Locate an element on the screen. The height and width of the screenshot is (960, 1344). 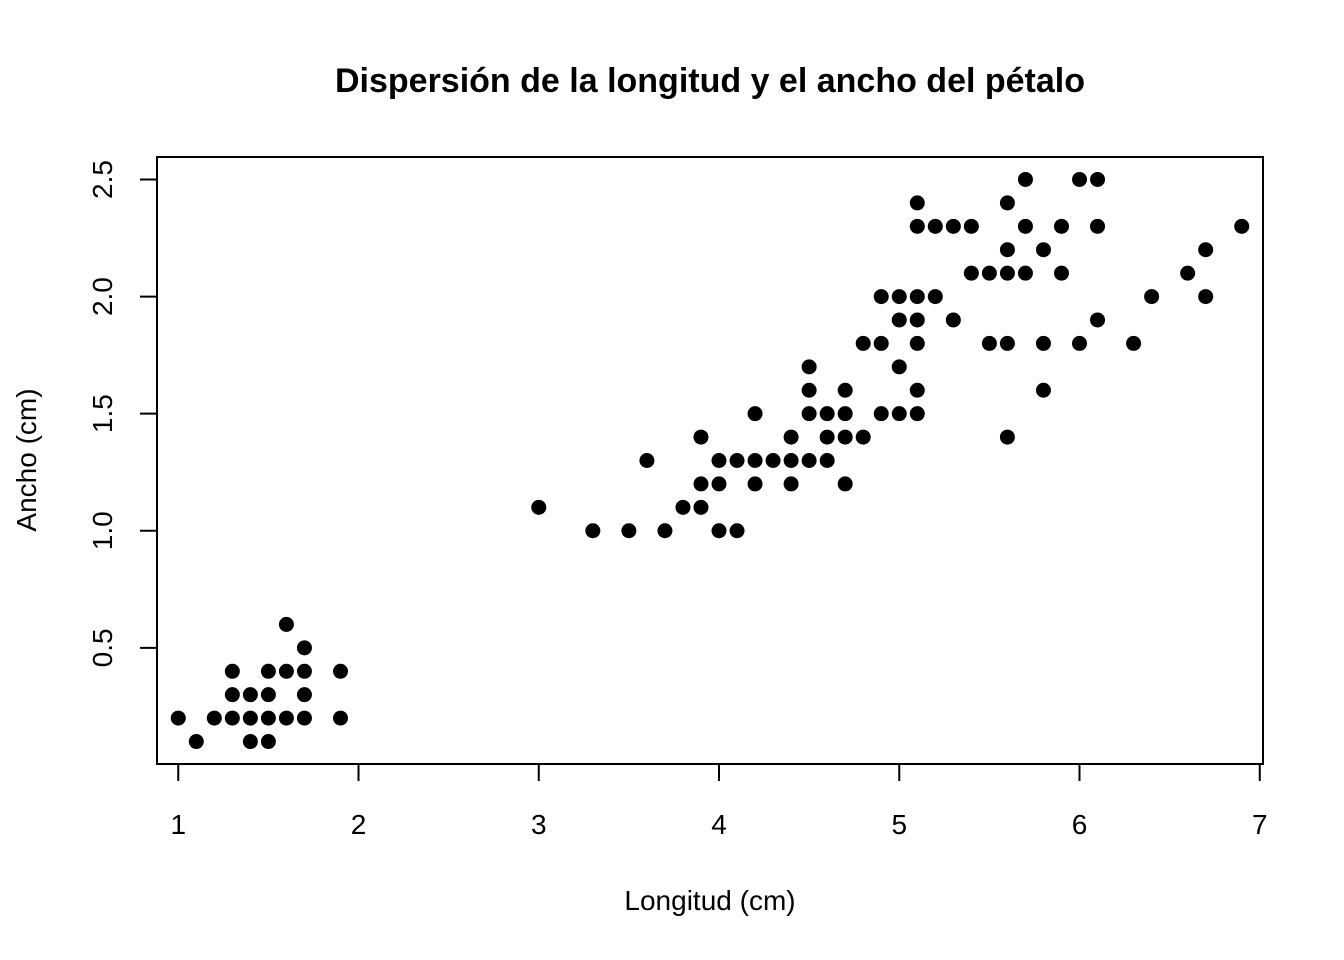
x-tick-label: 6 is located at coordinates (1080, 824).